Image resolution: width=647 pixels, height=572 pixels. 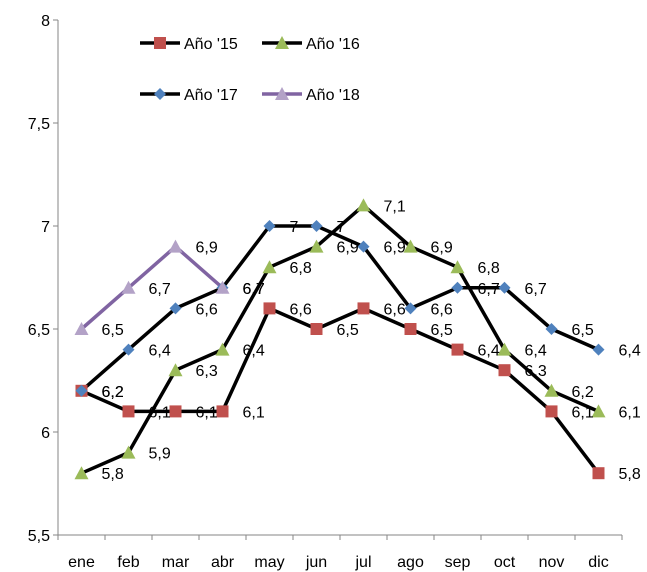 I want to click on series-2-data-label: 6,2, so click(x=583, y=392).